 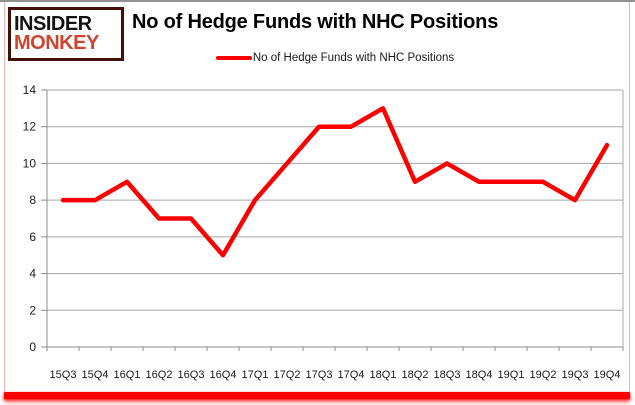 What do you see at coordinates (287, 375) in the screenshot?
I see `x-tick-label: 17Q2` at bounding box center [287, 375].